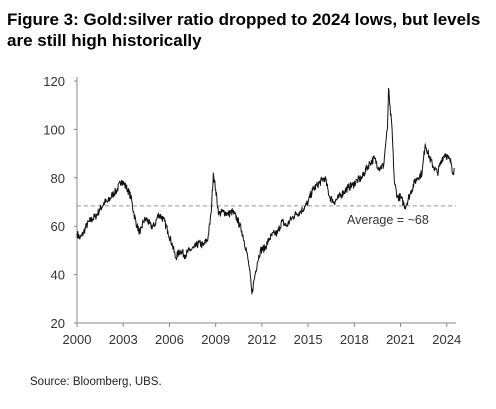 The image size is (496, 409). What do you see at coordinates (169, 339) in the screenshot?
I see `x-tick-label: 2006` at bounding box center [169, 339].